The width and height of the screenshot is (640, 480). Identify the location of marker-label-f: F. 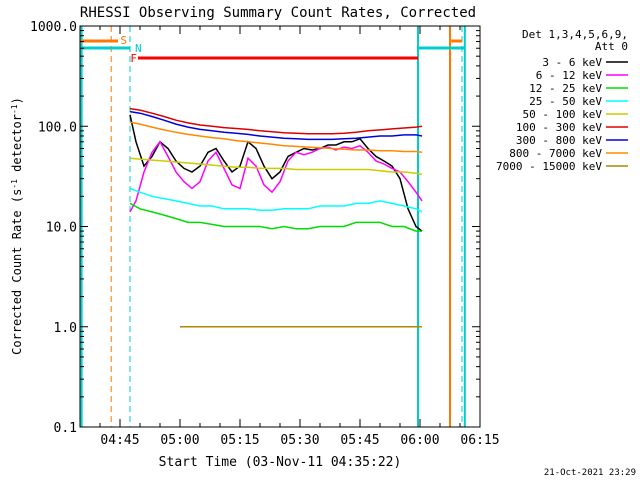
(133, 58).